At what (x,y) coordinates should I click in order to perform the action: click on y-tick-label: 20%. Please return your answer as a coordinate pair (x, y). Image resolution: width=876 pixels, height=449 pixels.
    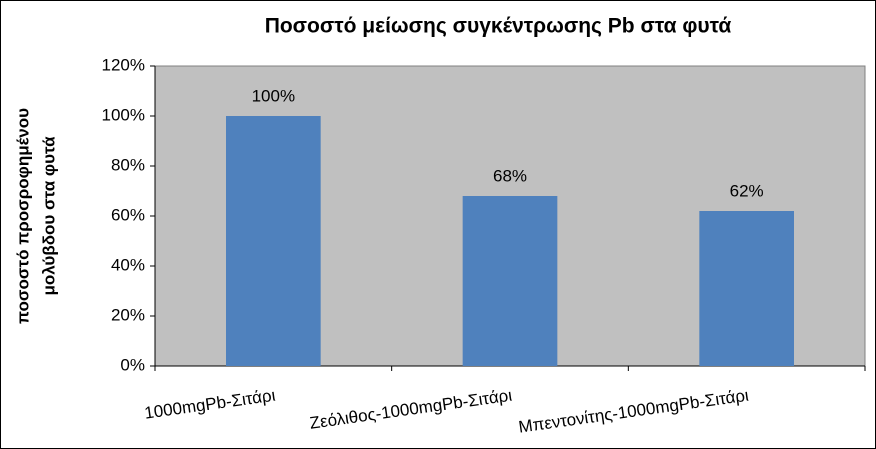
    Looking at the image, I should click on (128, 314).